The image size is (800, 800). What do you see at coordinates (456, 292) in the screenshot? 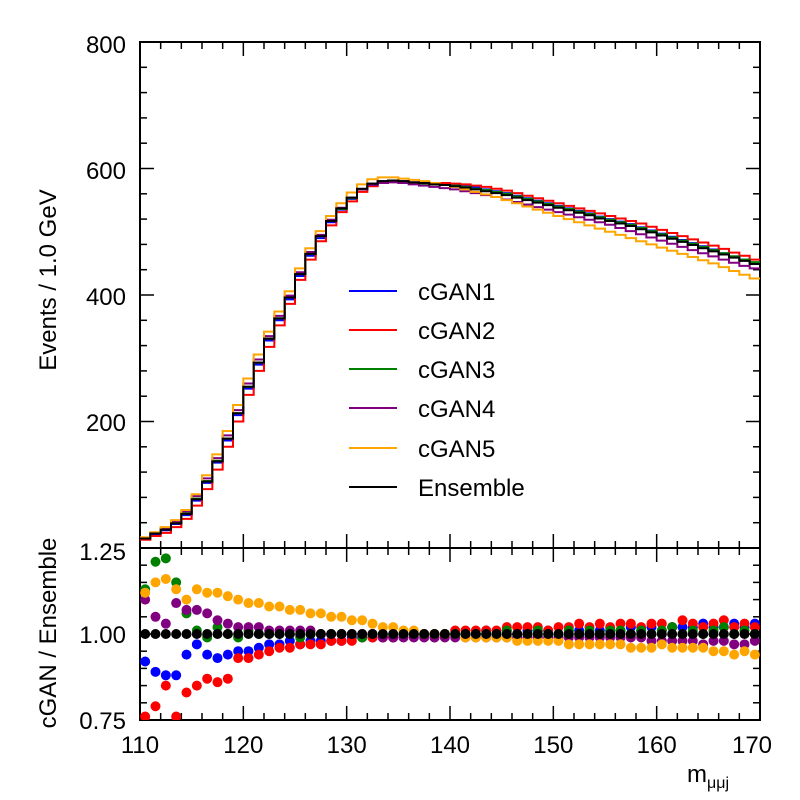
I see `legend-label: cGAN1` at bounding box center [456, 292].